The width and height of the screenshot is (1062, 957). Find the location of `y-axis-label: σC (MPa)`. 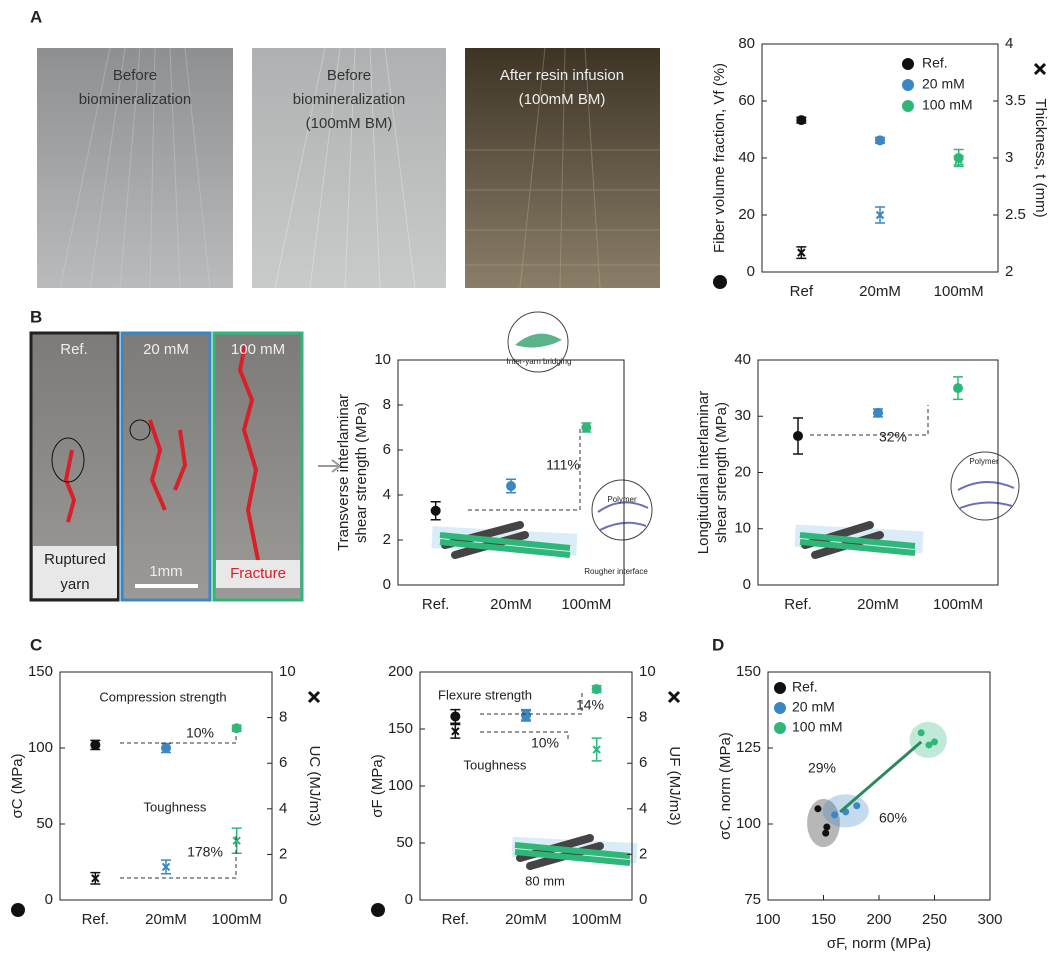

y-axis-label: σC (MPa) is located at coordinates (17, 785).